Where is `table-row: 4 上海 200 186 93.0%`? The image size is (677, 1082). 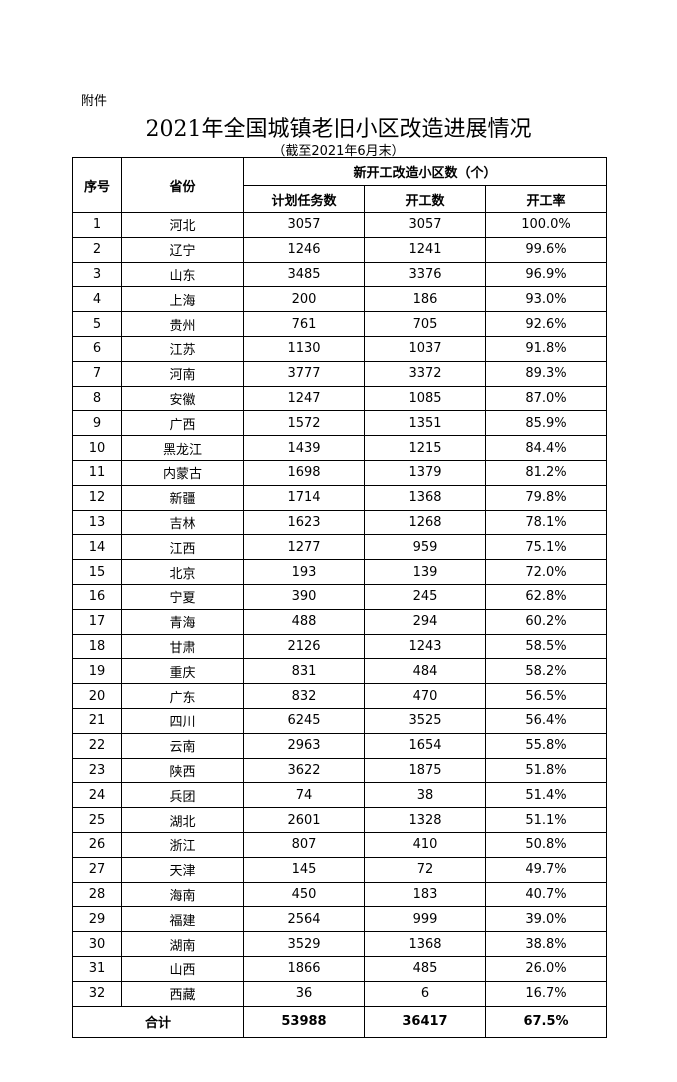 table-row: 4 上海 200 186 93.0% is located at coordinates (340, 299).